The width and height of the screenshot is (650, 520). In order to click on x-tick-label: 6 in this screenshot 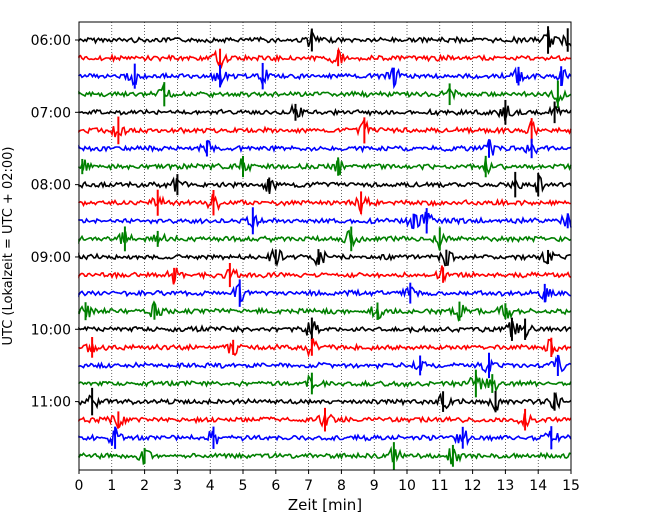, I will do `click(275, 486)`.